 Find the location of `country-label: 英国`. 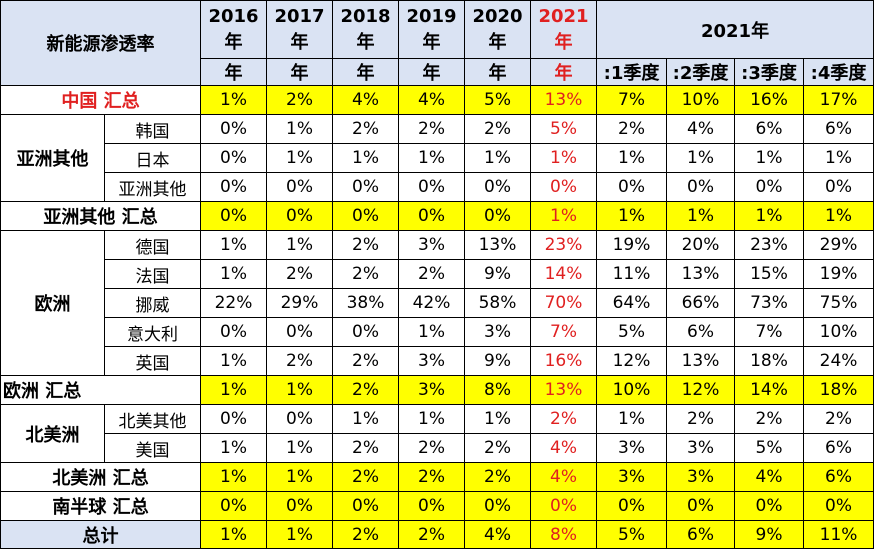

country-label: 英国 is located at coordinates (152, 361).